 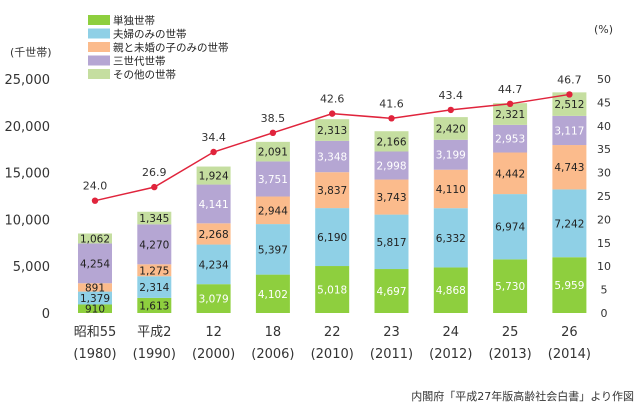 What do you see at coordinates (451, 95) in the screenshot?
I see `rate-value-label: 43.4` at bounding box center [451, 95].